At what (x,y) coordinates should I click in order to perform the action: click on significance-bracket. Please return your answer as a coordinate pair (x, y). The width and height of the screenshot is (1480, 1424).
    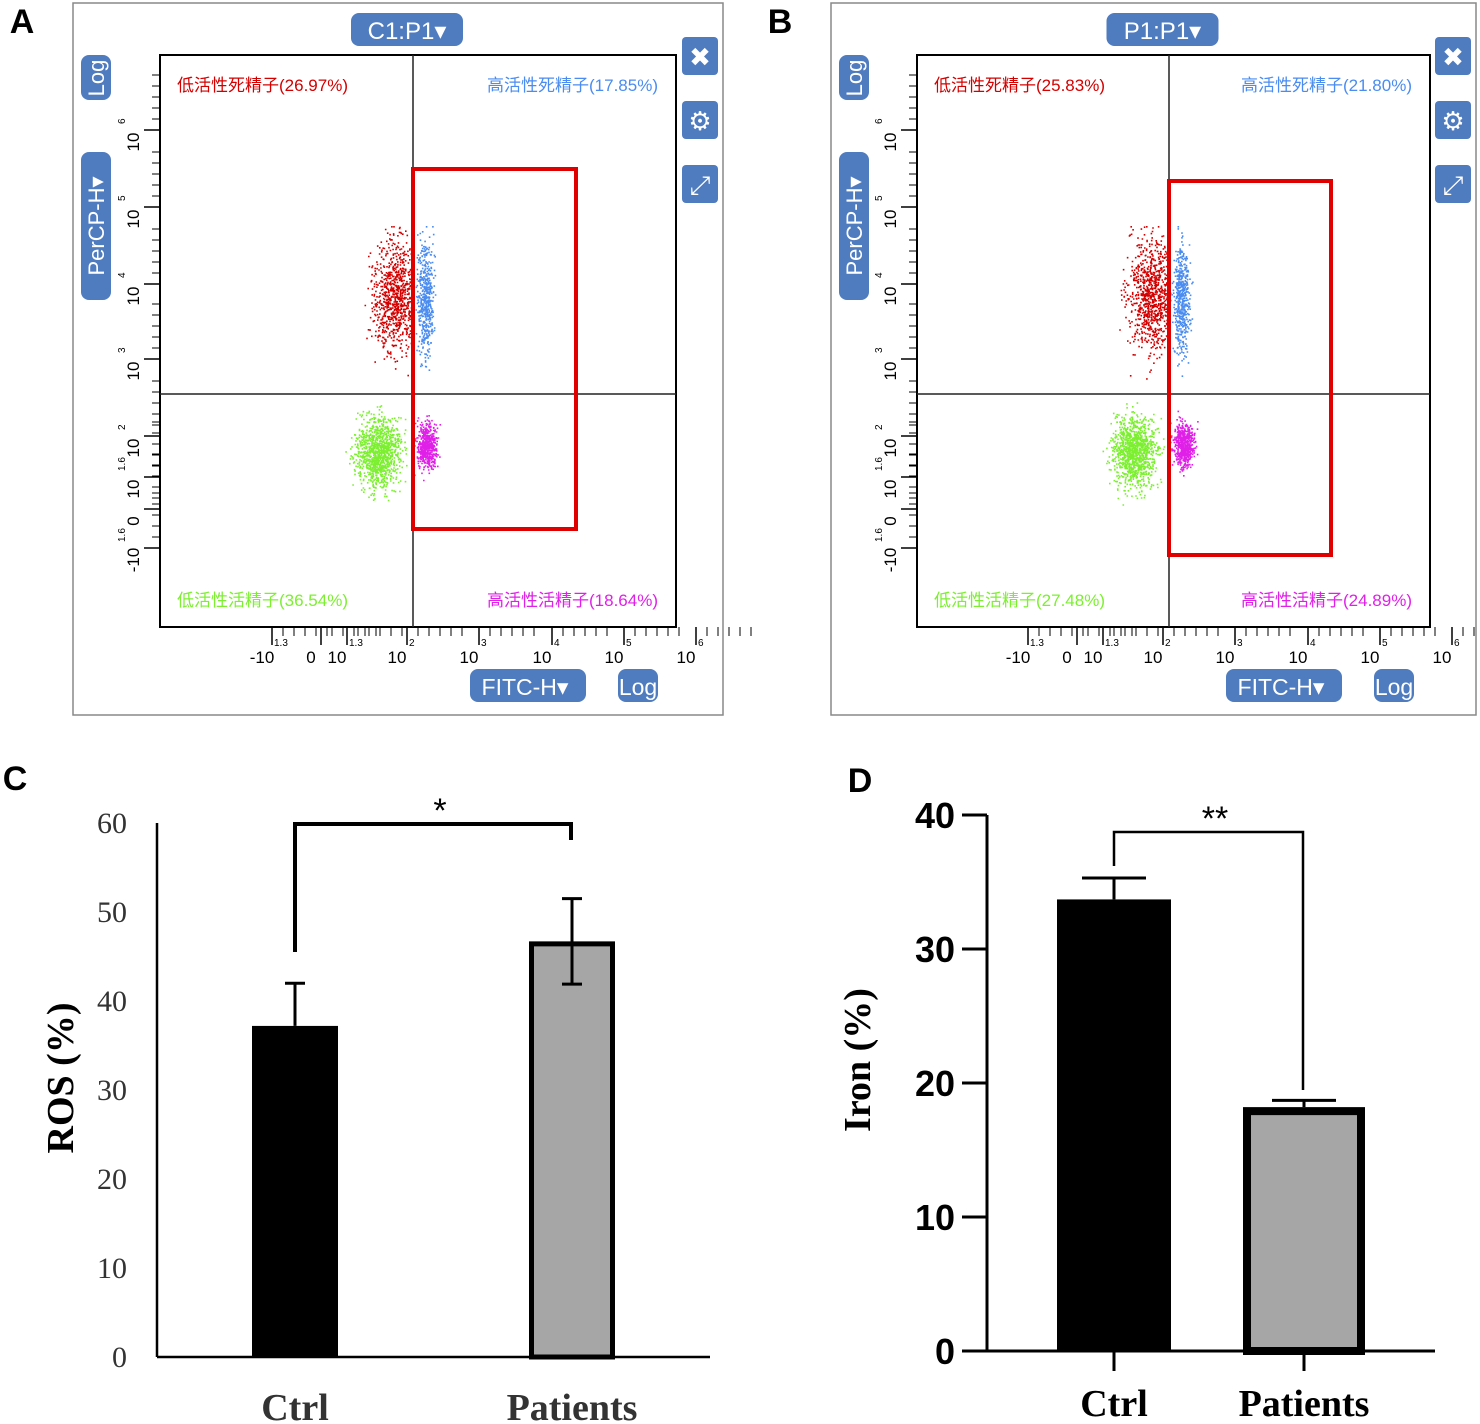
    Looking at the image, I should click on (1208, 960).